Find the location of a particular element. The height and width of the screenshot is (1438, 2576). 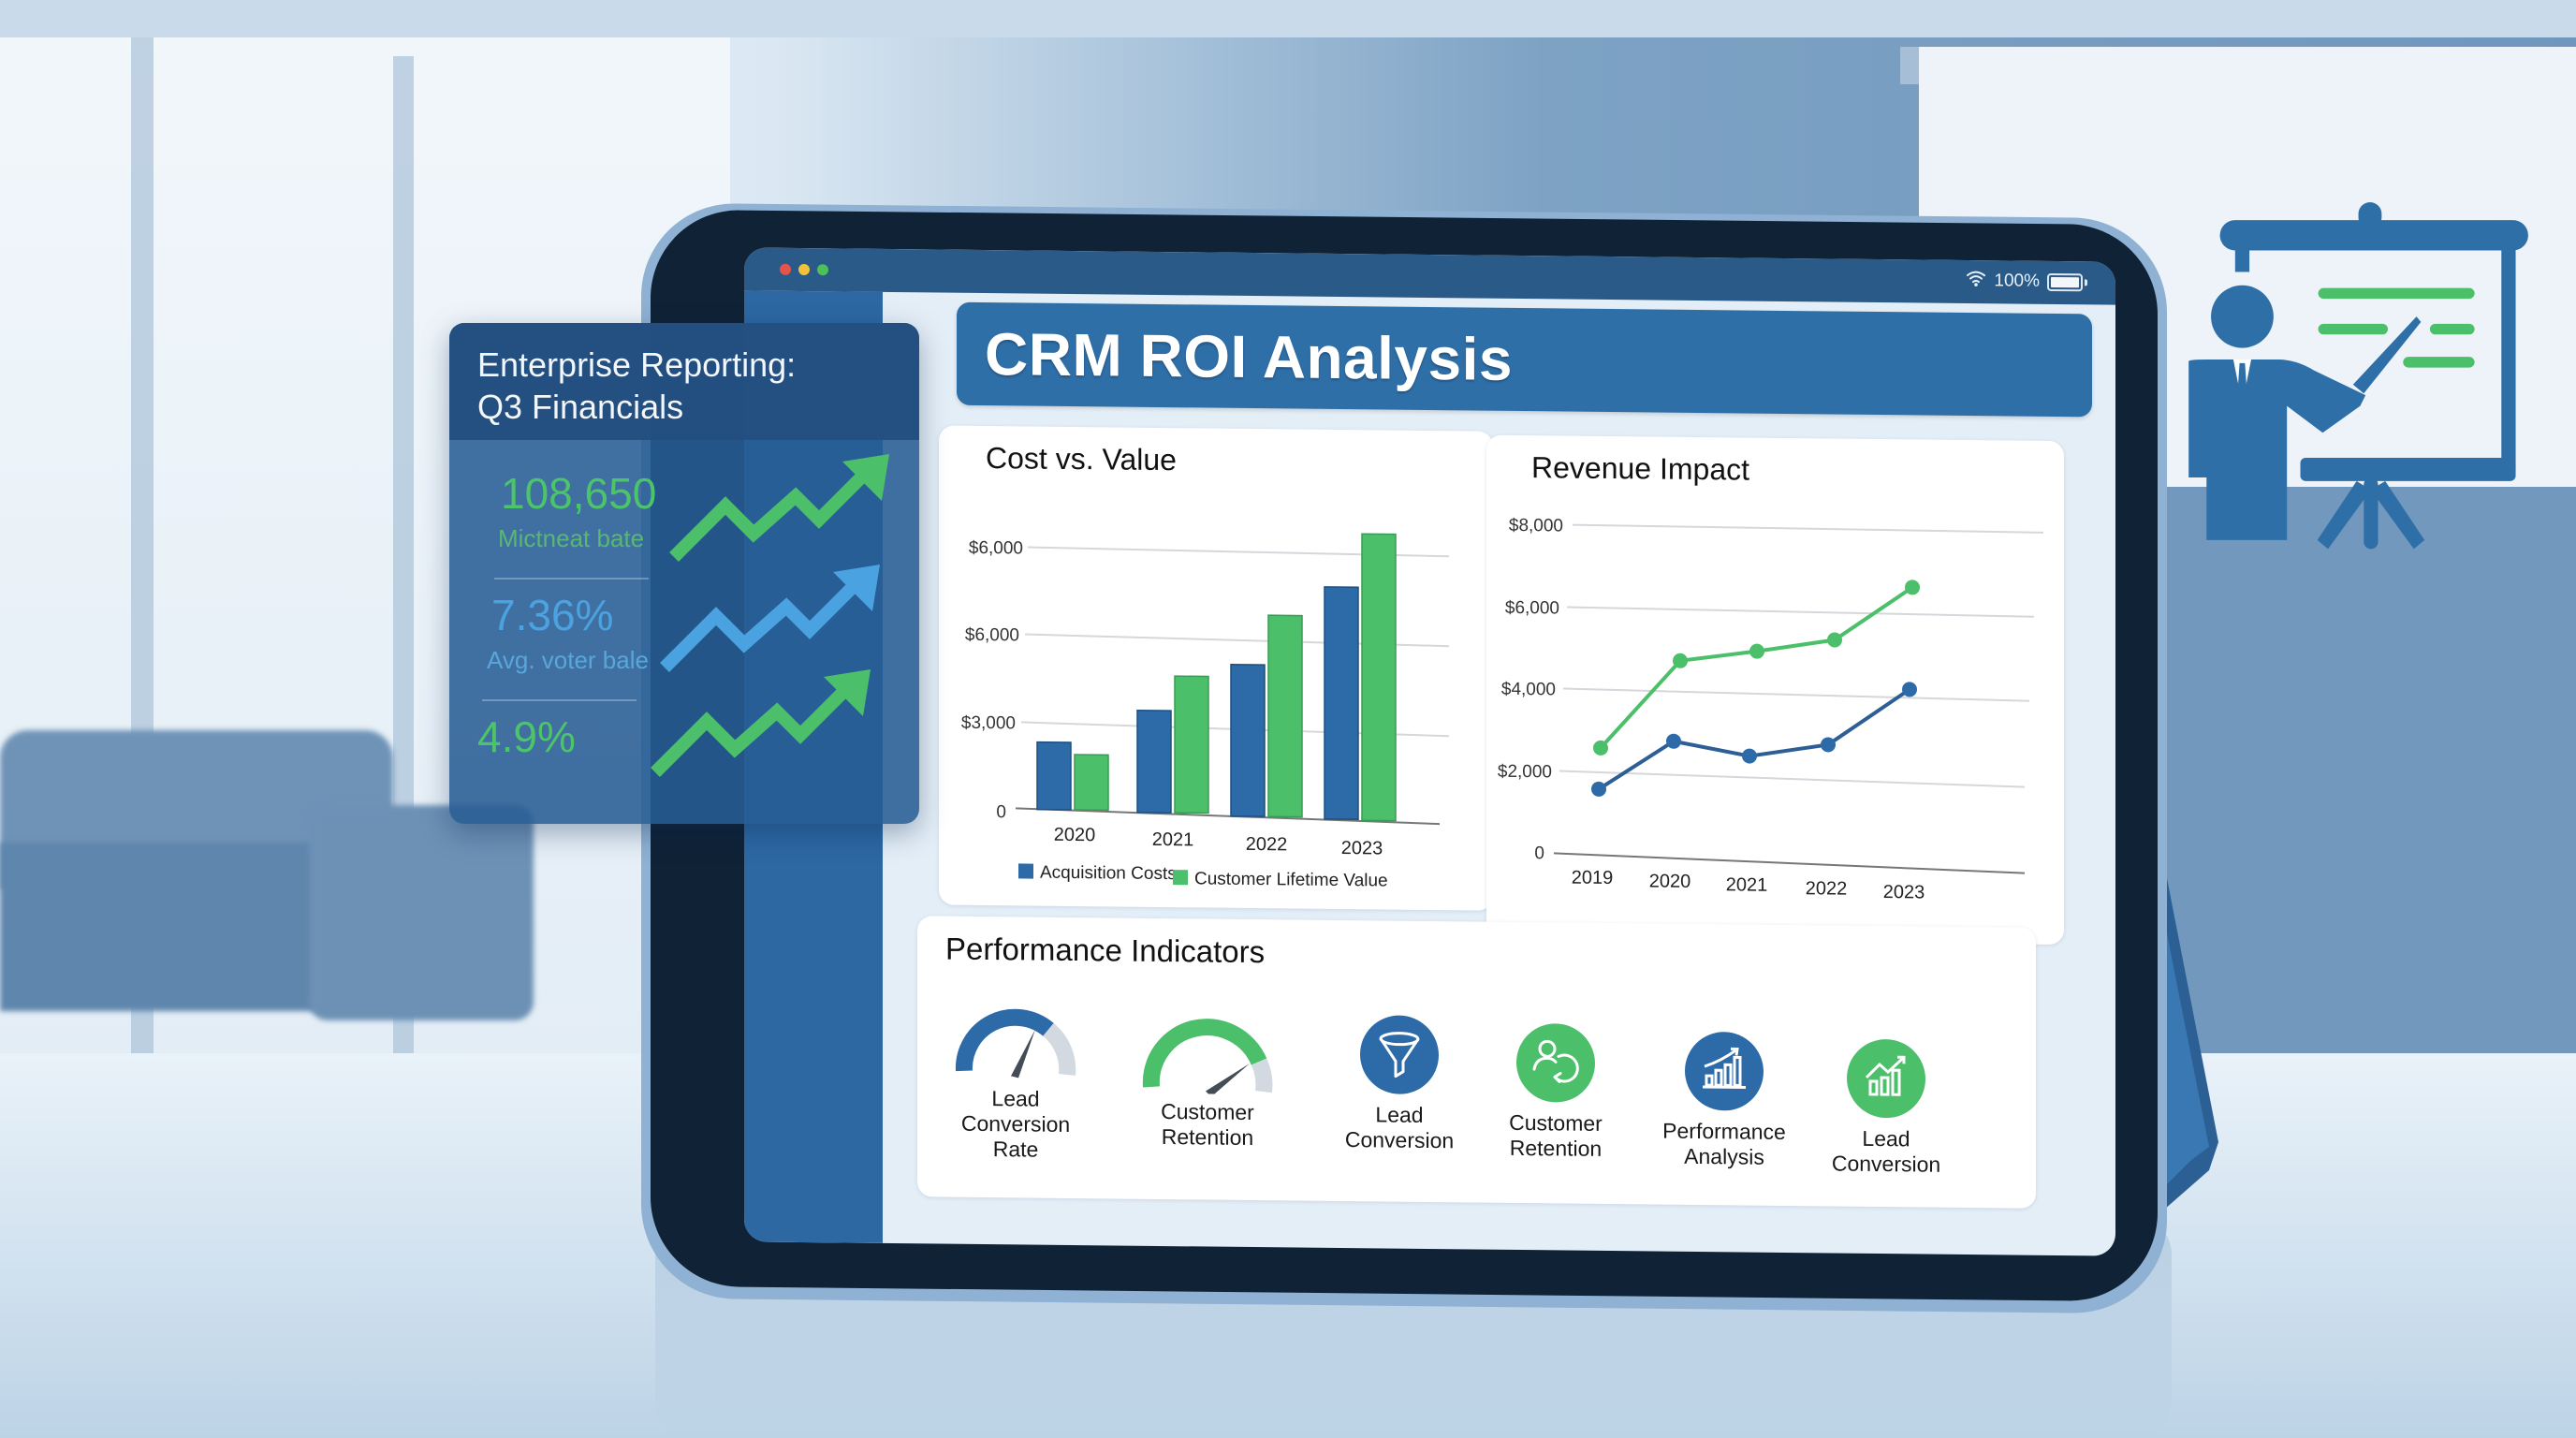

maximize-window-button is located at coordinates (822, 270).